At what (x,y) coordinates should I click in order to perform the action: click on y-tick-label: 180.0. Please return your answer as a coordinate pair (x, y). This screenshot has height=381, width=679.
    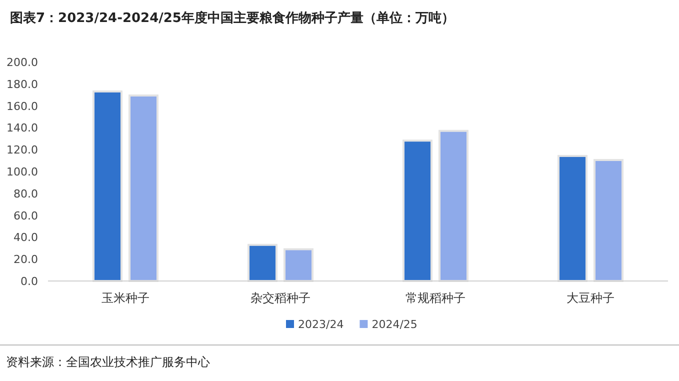
    Looking at the image, I should click on (22, 84).